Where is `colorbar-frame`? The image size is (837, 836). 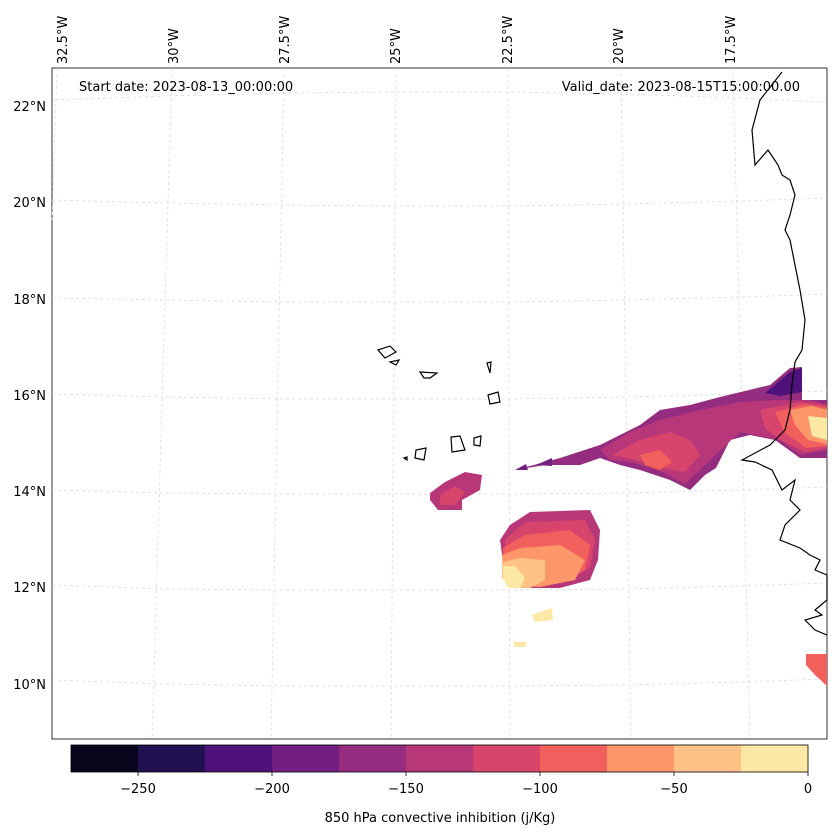
colorbar-frame is located at coordinates (439, 758).